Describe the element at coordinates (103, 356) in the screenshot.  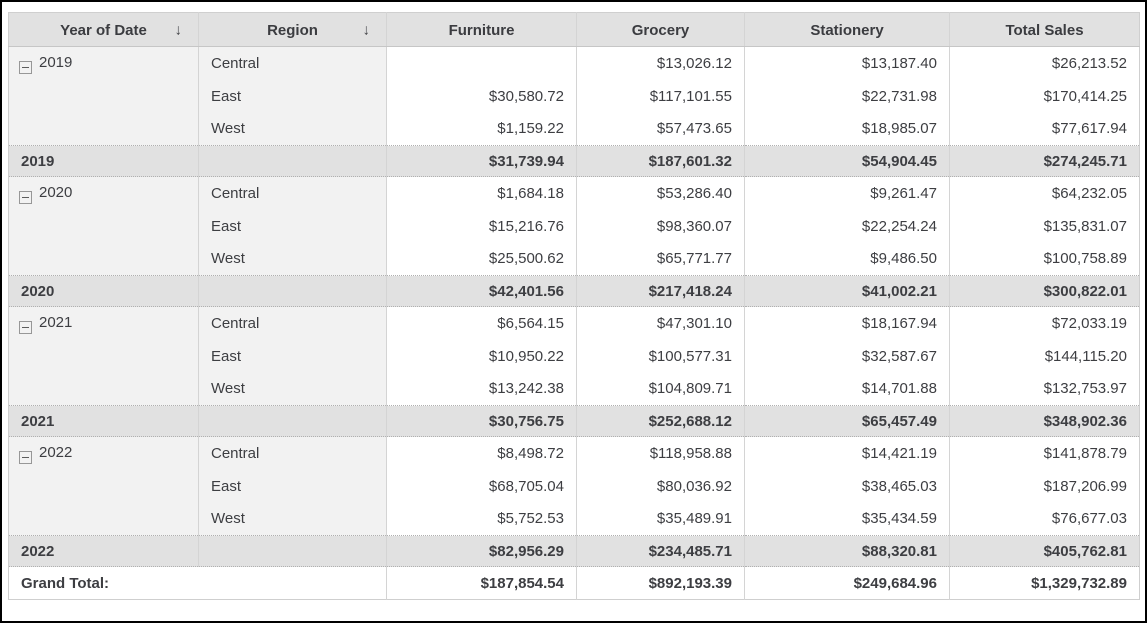
I see `year-group-cell: 2021` at that location.